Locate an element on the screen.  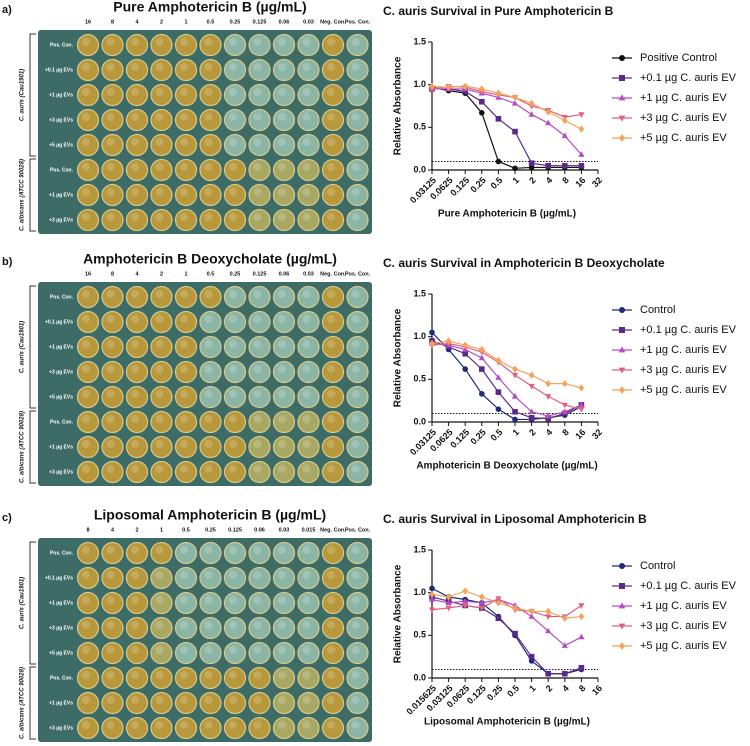
column-label: 0.03 is located at coordinates (308, 22).